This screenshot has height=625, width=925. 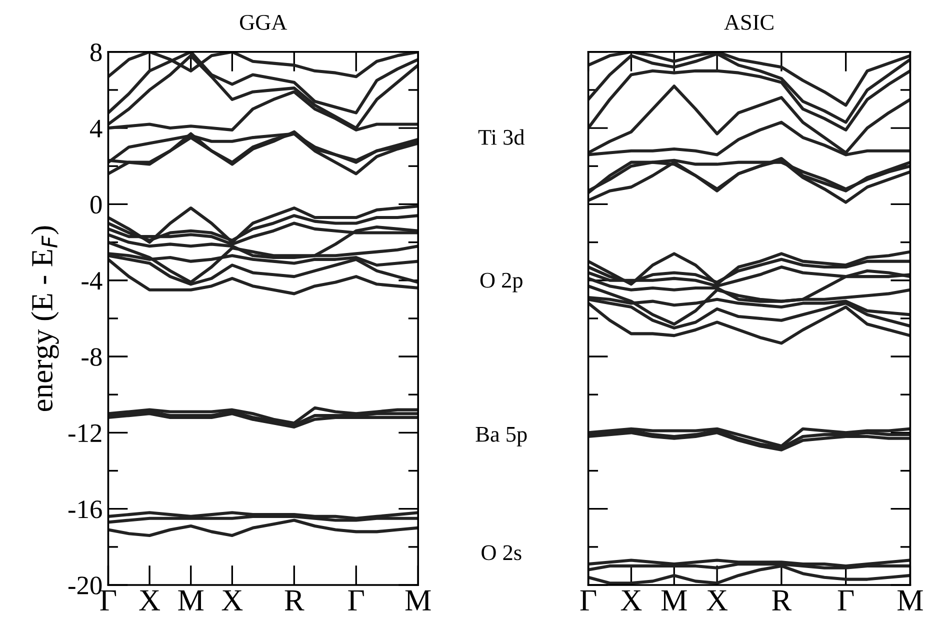 What do you see at coordinates (92, 357) in the screenshot?
I see `y-tick-label: -8` at bounding box center [92, 357].